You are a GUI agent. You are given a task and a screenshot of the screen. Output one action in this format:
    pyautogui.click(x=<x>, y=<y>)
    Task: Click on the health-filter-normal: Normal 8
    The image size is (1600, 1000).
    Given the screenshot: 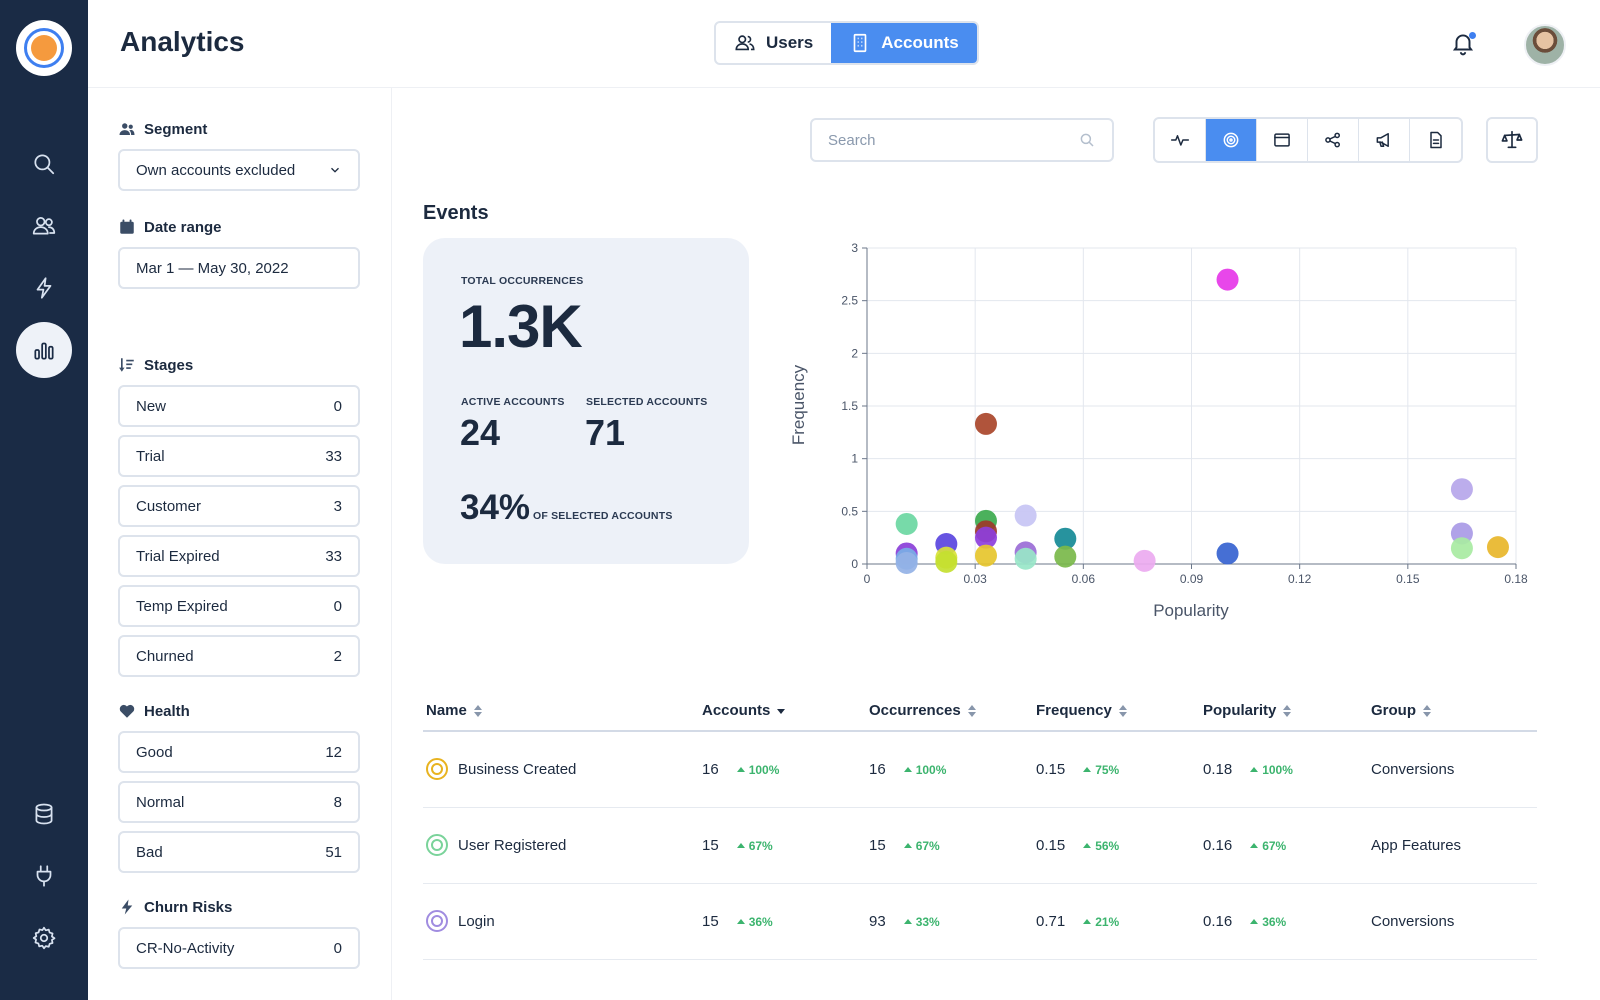 What is the action you would take?
    pyautogui.click(x=239, y=802)
    